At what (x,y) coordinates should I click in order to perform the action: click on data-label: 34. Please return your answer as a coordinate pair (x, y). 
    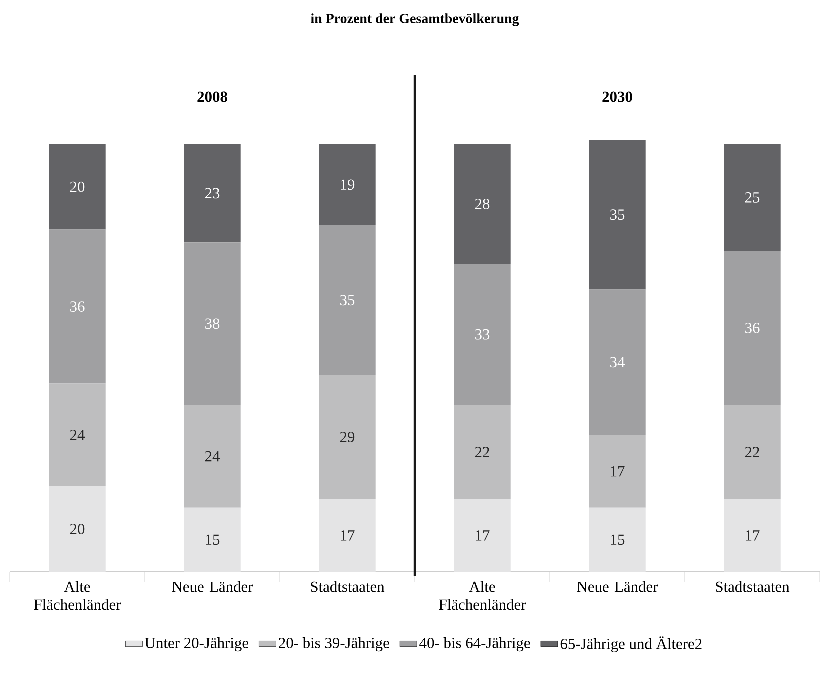
    Looking at the image, I should click on (617, 362).